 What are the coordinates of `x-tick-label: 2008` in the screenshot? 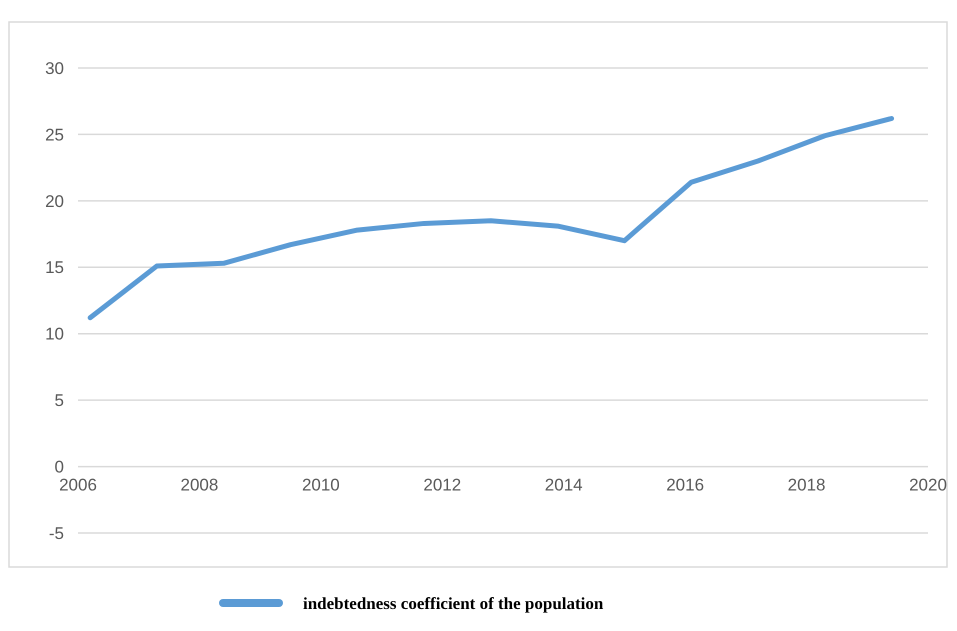 It's located at (199, 485).